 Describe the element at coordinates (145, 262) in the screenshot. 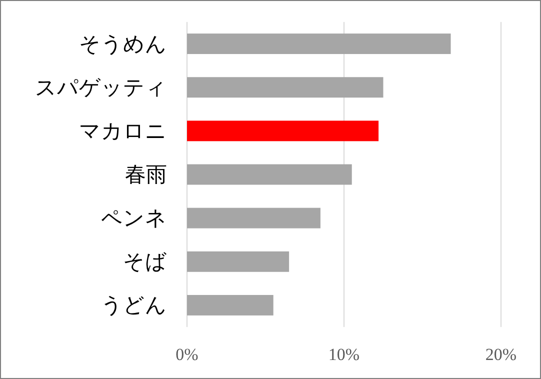

I see `y-tick-label: そば` at that location.